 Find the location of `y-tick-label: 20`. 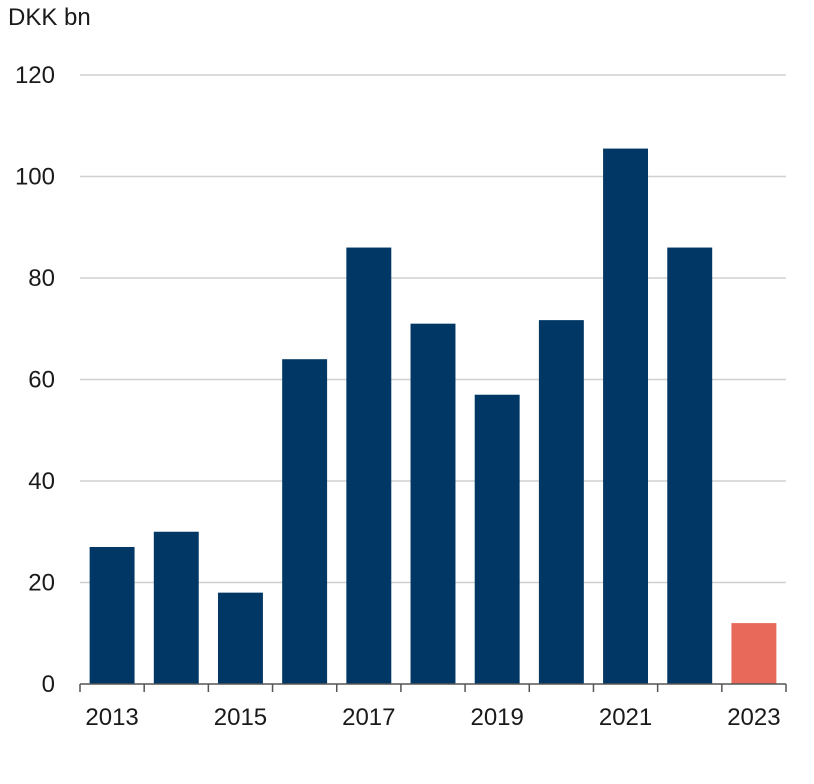

y-tick-label: 20 is located at coordinates (41, 583).